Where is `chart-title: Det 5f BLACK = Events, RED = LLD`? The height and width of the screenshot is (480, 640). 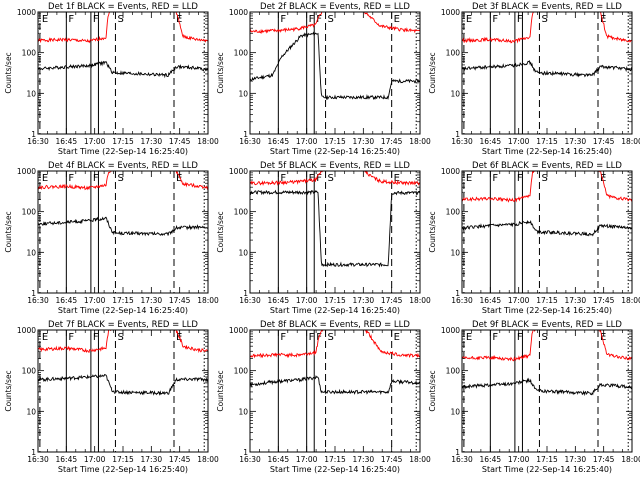 chart-title: Det 5f BLACK = Events, RED = LLD is located at coordinates (335, 166).